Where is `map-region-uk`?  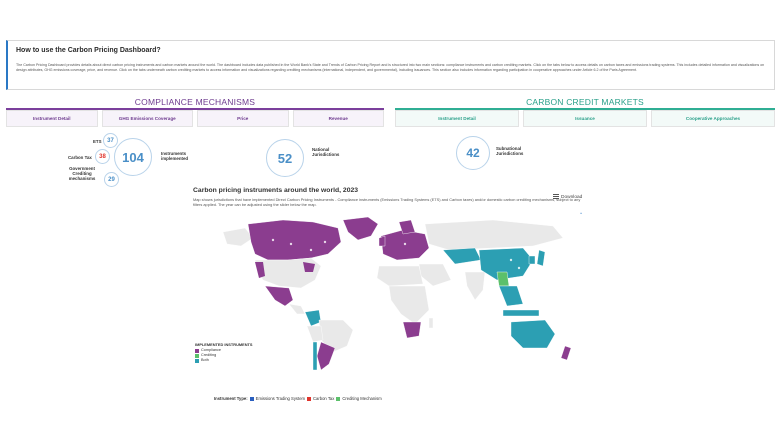 map-region-uk is located at coordinates (382, 241).